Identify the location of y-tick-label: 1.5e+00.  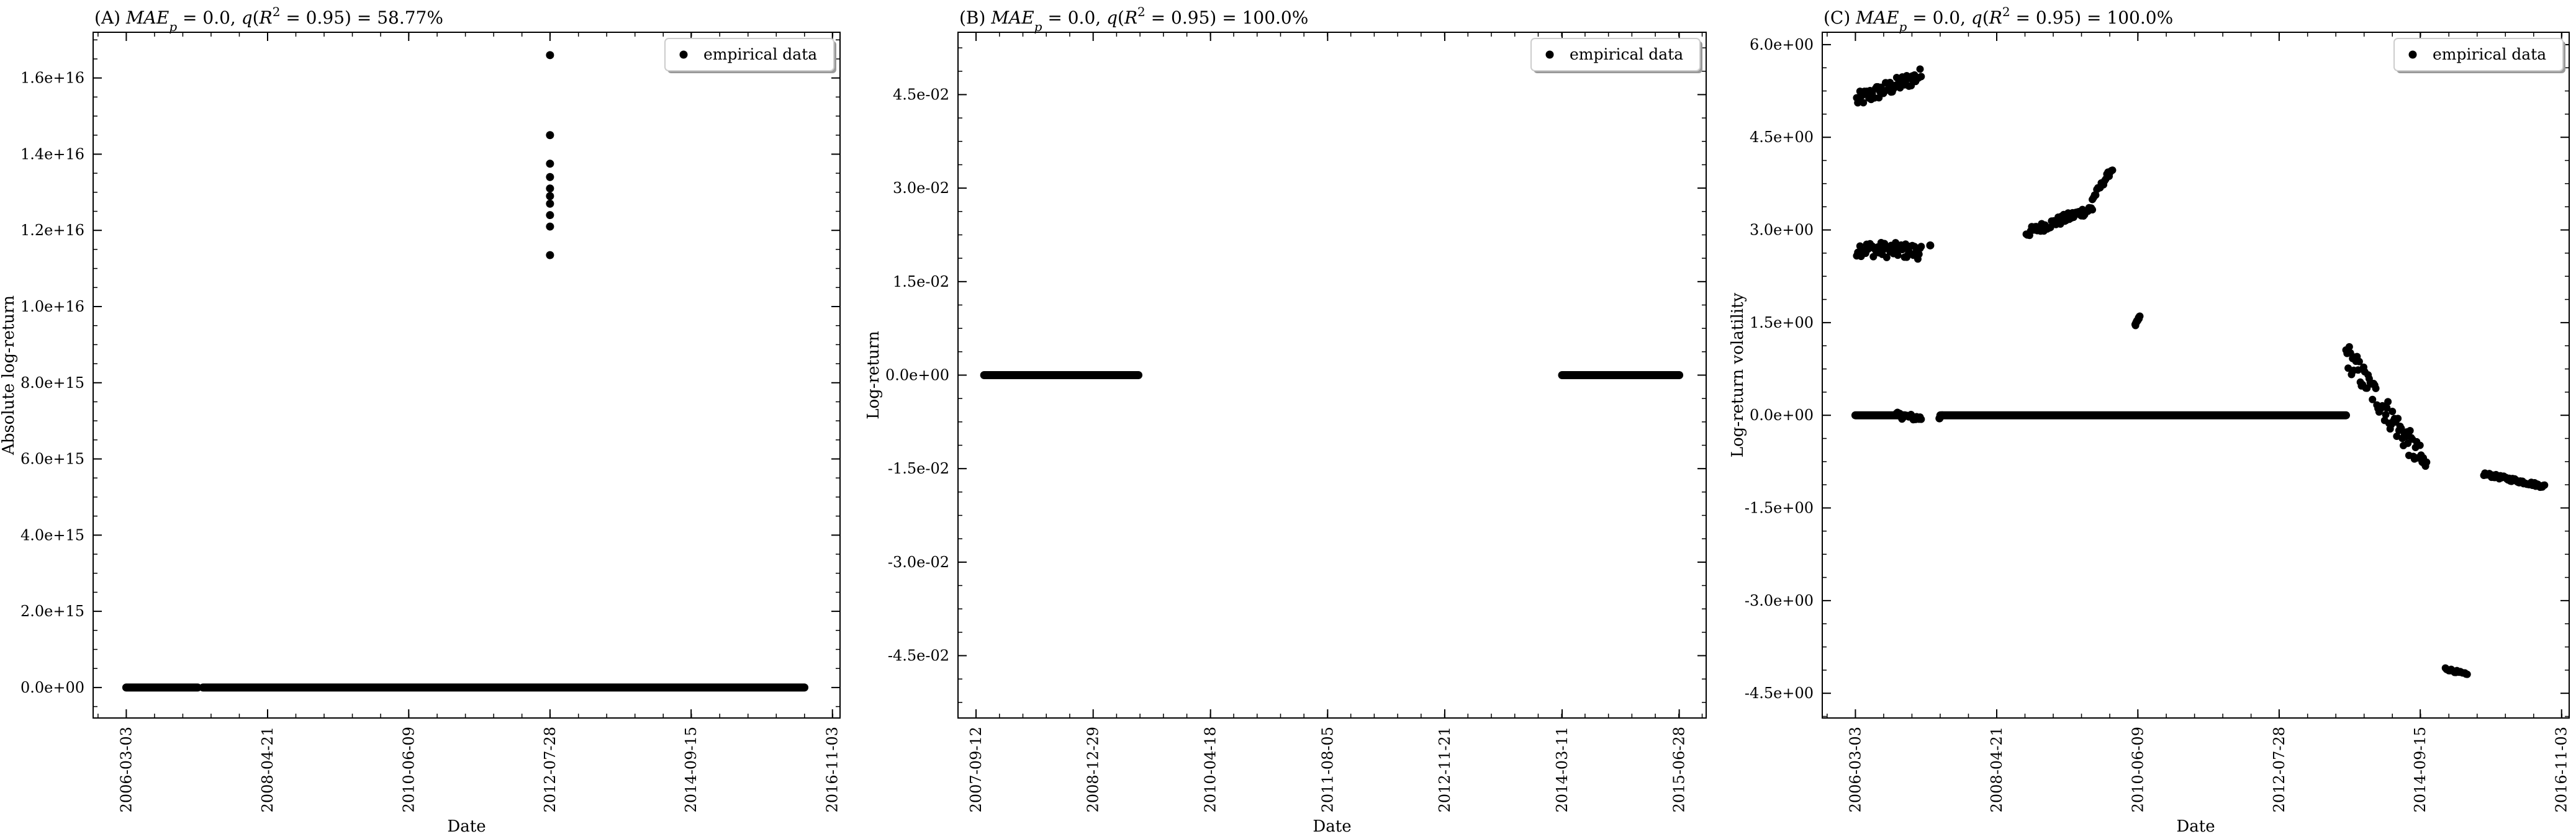
(1782, 323).